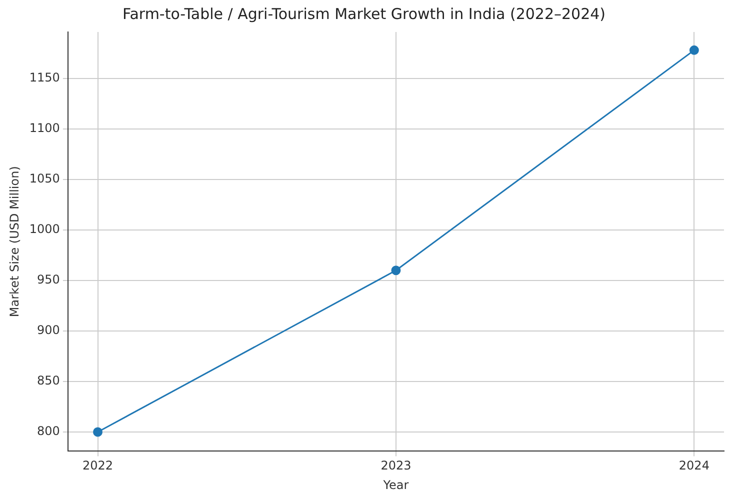  What do you see at coordinates (44, 229) in the screenshot?
I see `y-tick-label: 1000` at bounding box center [44, 229].